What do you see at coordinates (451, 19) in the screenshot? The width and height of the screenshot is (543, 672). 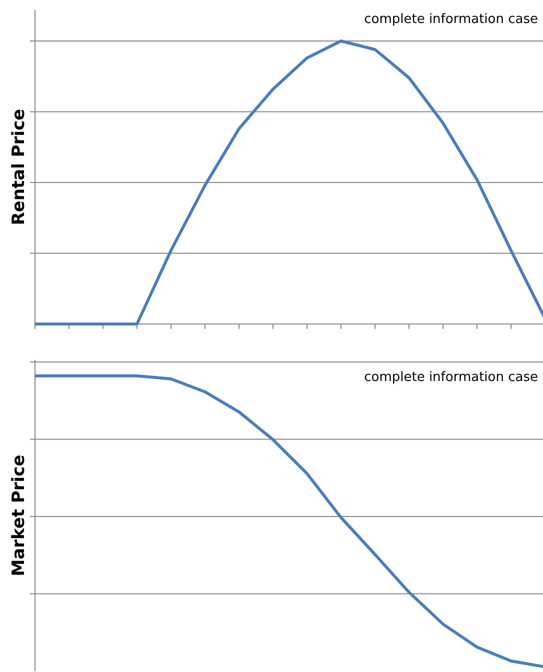 I see `text: complete information case` at bounding box center [451, 19].